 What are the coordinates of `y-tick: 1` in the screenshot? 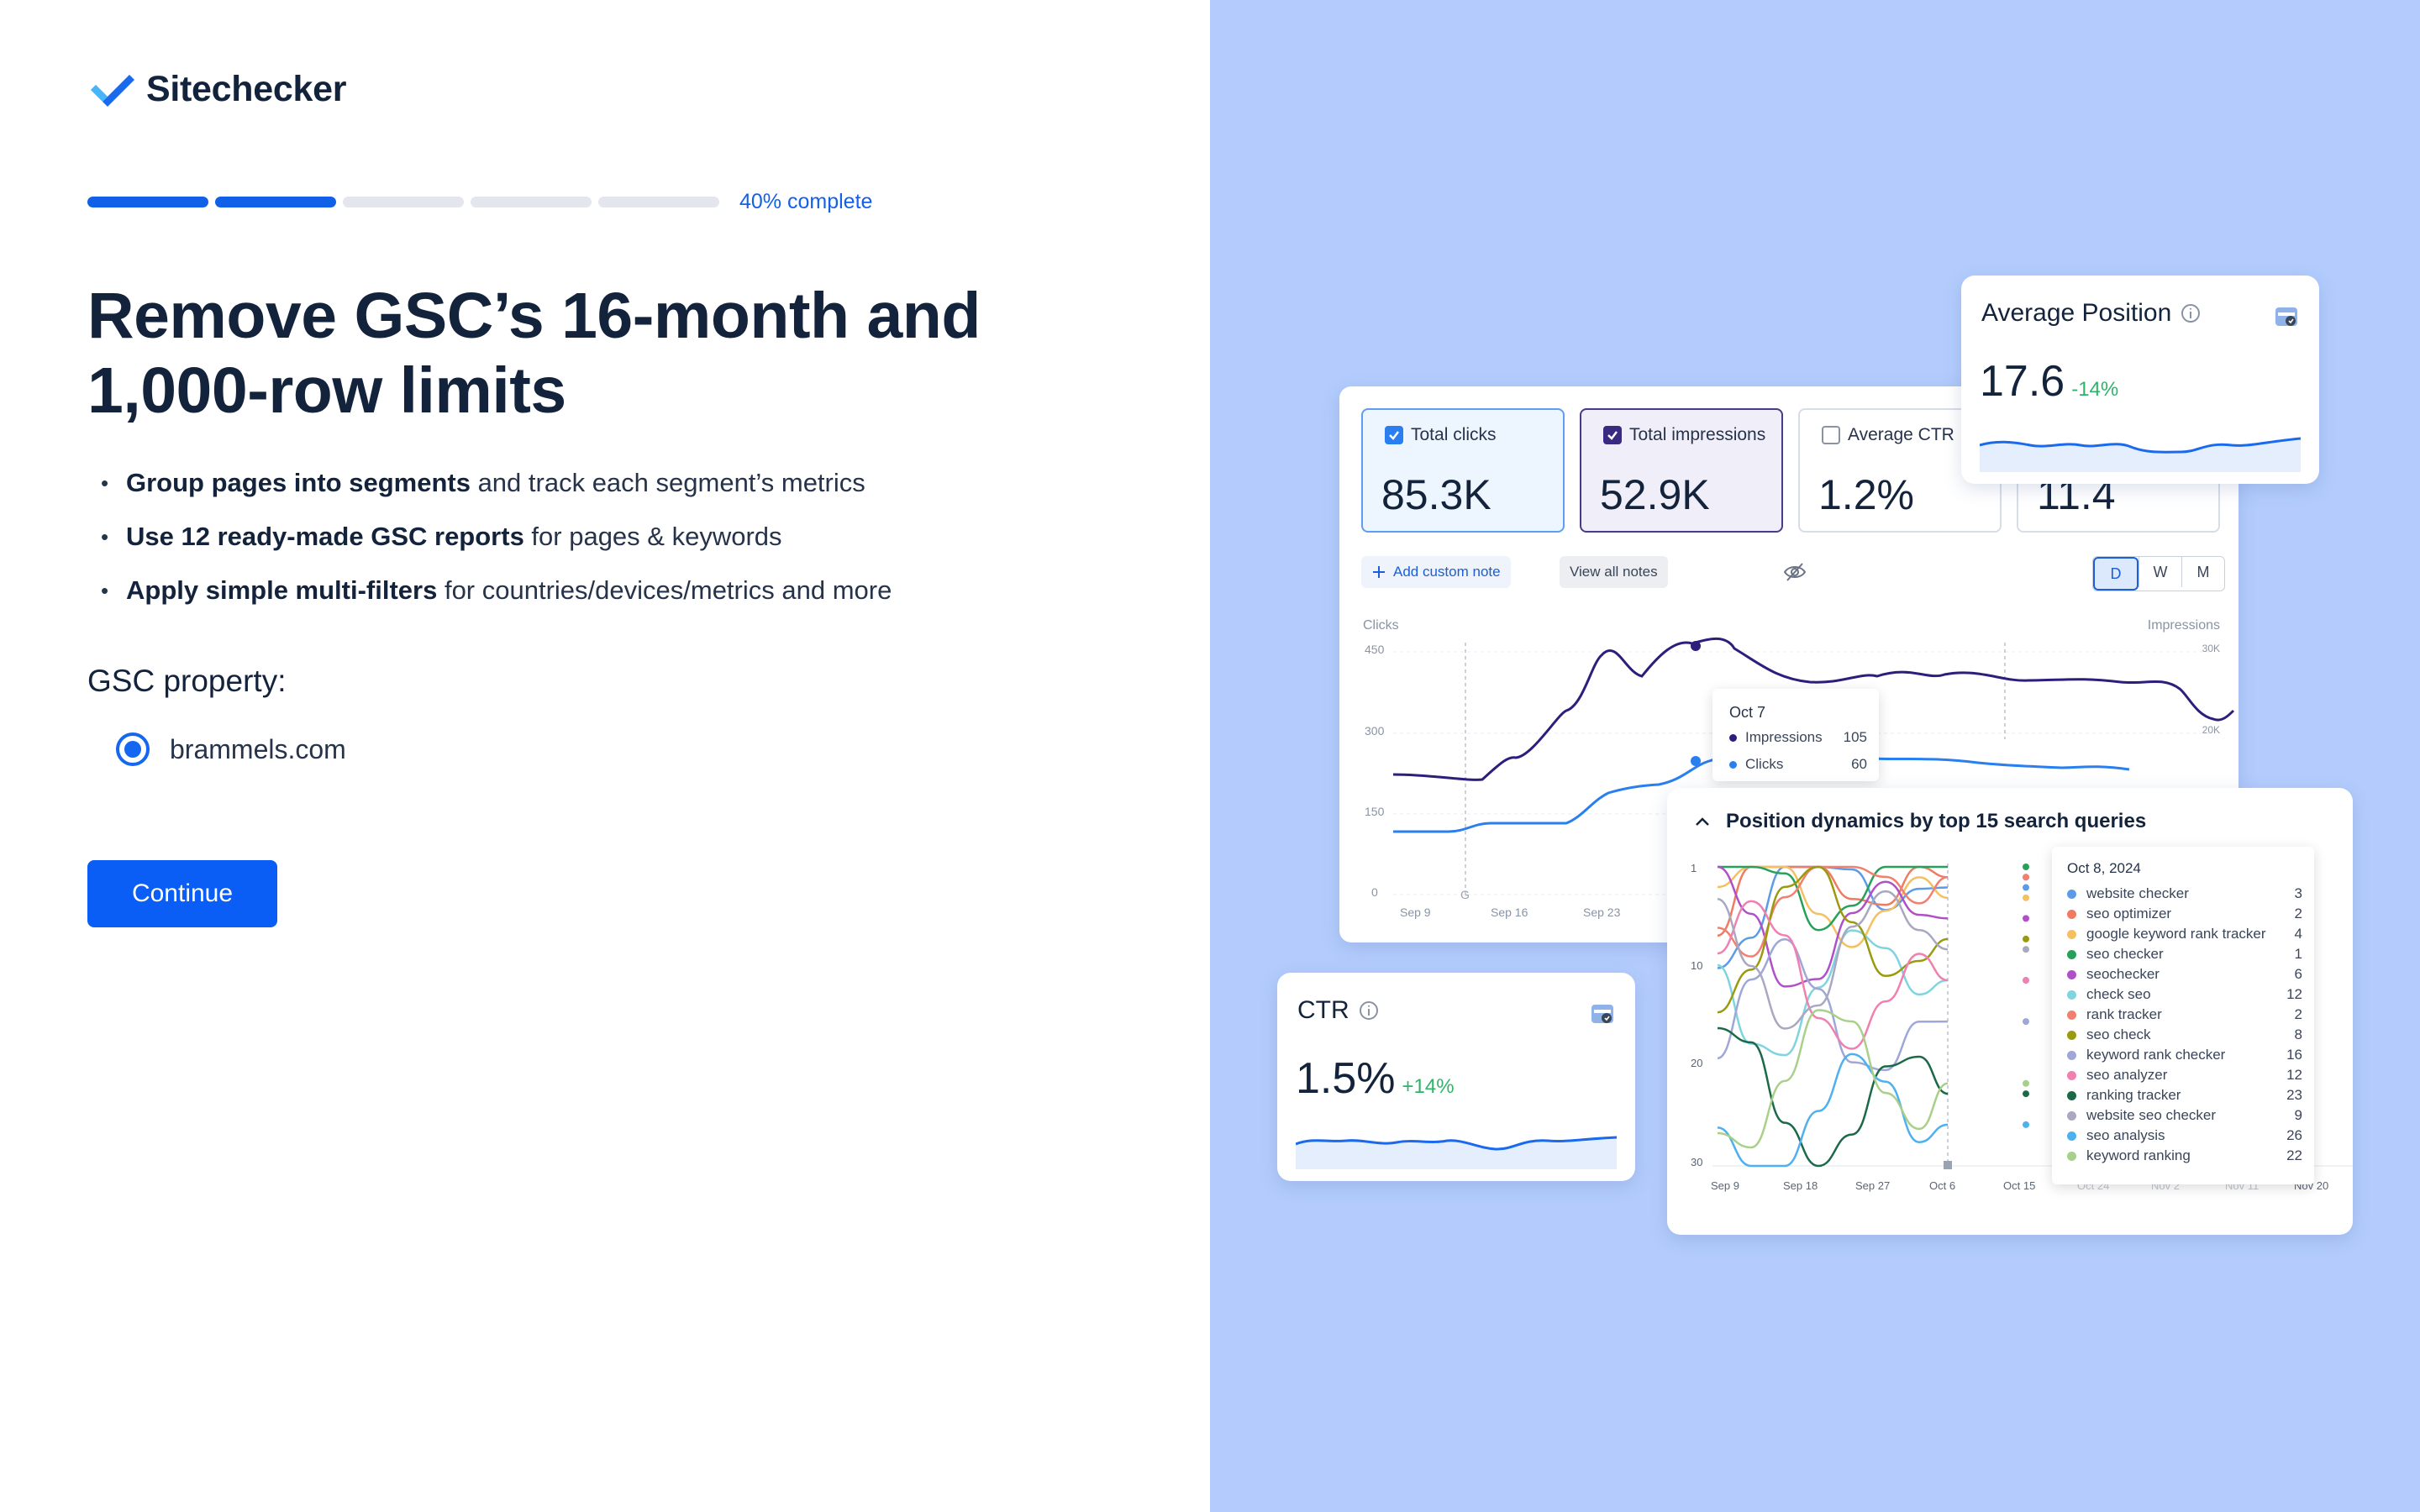 It's located at (1694, 868).